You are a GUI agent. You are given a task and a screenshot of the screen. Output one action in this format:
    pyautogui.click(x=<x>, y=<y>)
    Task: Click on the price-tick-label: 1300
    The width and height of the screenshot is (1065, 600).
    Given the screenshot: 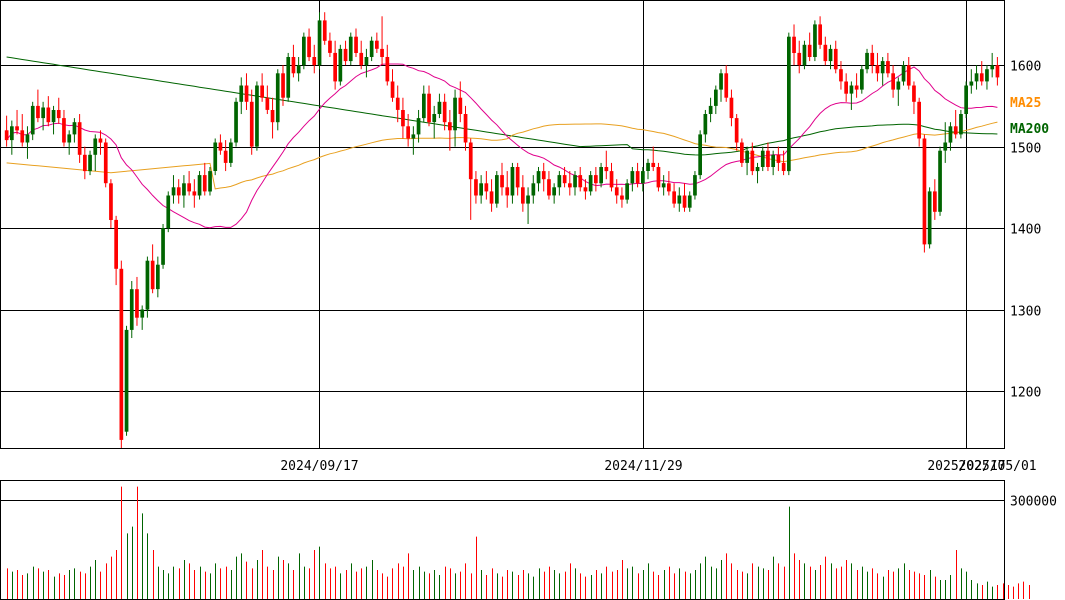 What is the action you would take?
    pyautogui.click(x=1025, y=312)
    